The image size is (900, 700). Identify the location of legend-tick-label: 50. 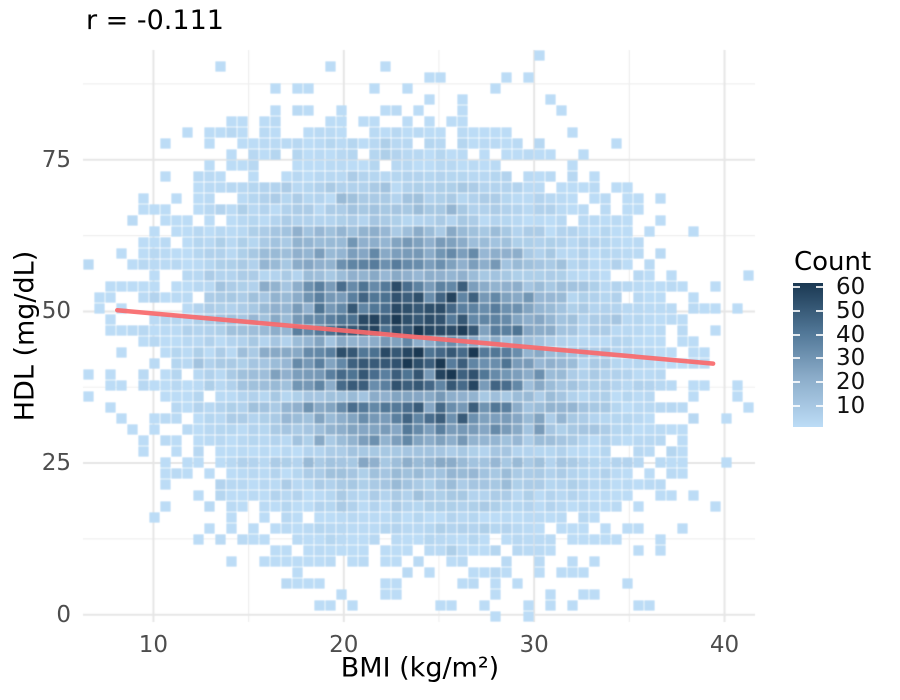
(851, 310).